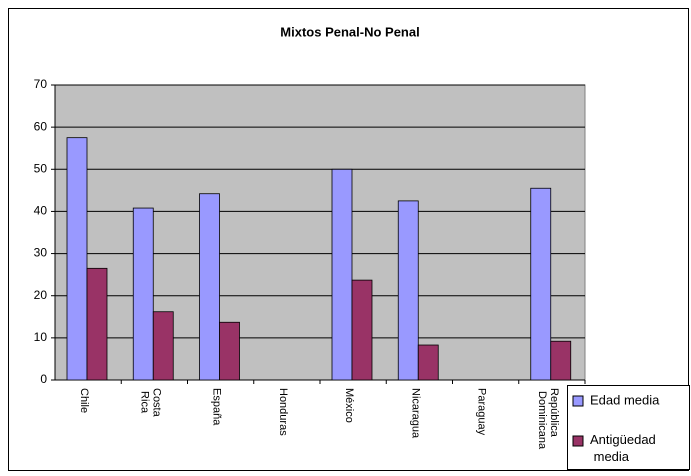 The image size is (691, 476). What do you see at coordinates (349, 31) in the screenshot?
I see `chart-title: Mixtos Penal-No Penal` at bounding box center [349, 31].